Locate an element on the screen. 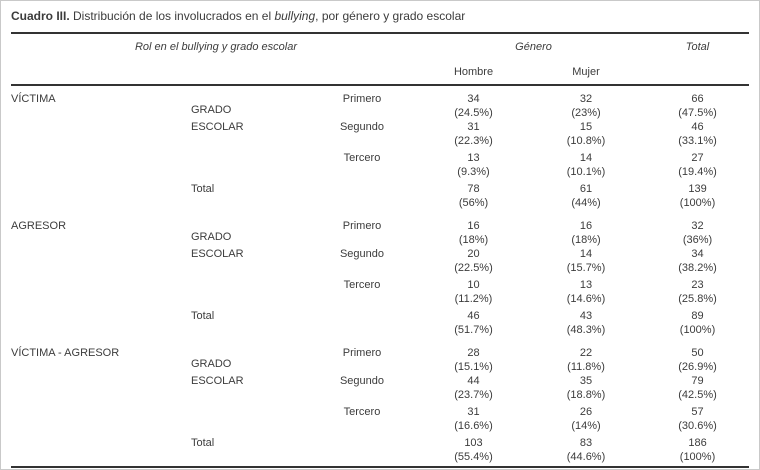 This screenshot has width=760, height=470. value-cell-total: 57 (30.6%) is located at coordinates (697, 420).